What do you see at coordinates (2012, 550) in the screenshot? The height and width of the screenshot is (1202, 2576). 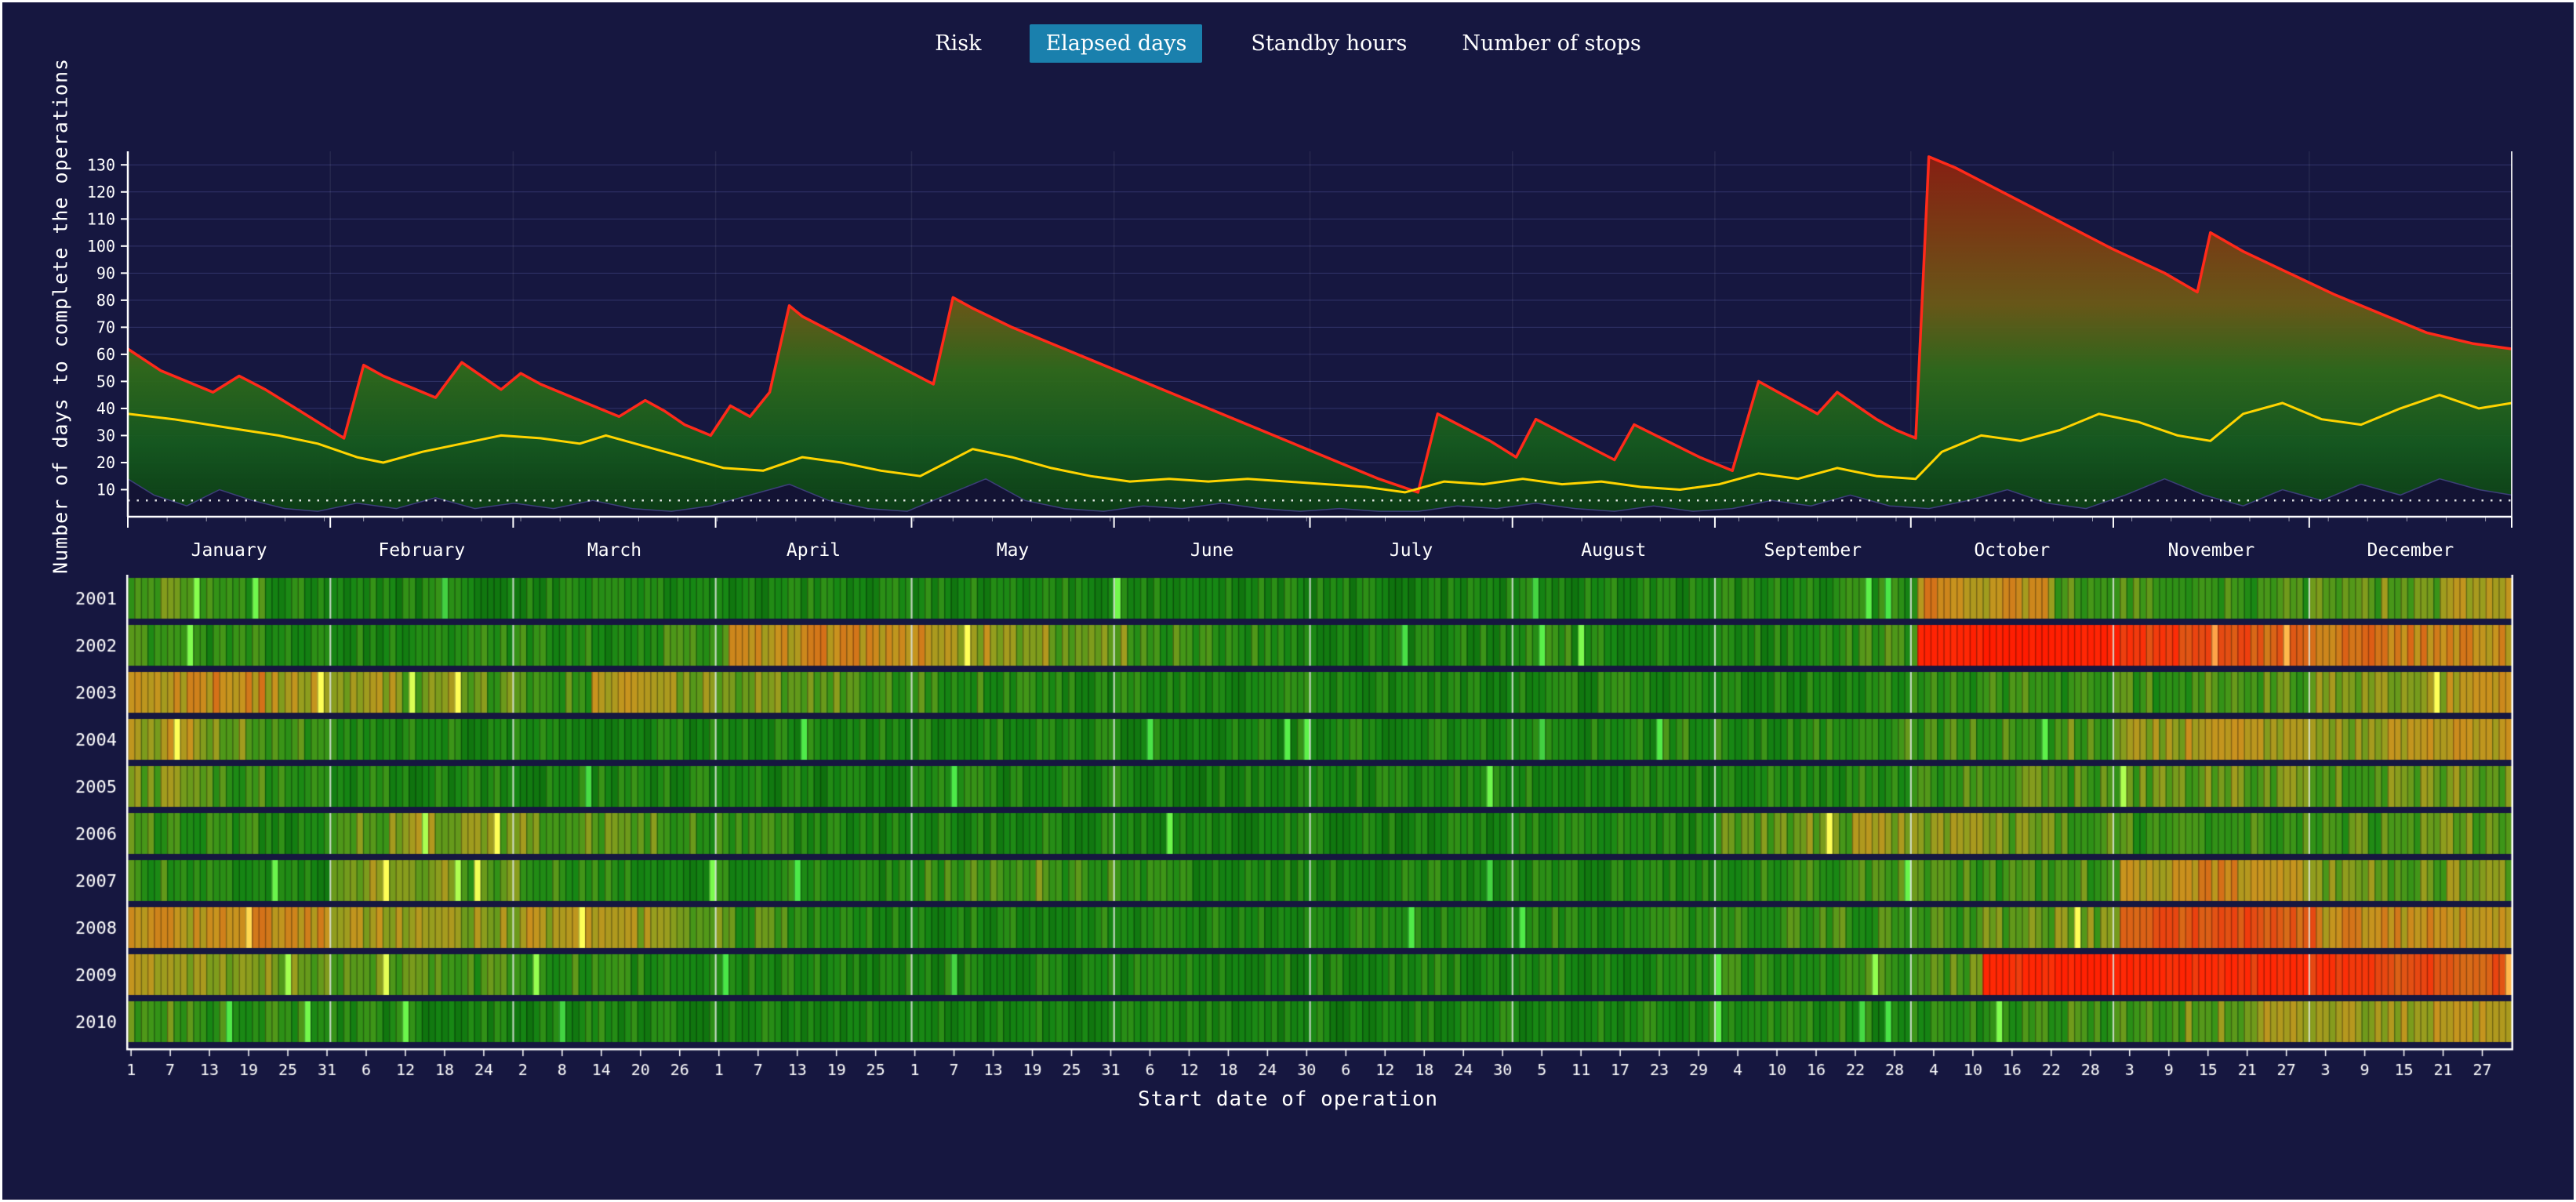 I see `svg-text: October` at bounding box center [2012, 550].